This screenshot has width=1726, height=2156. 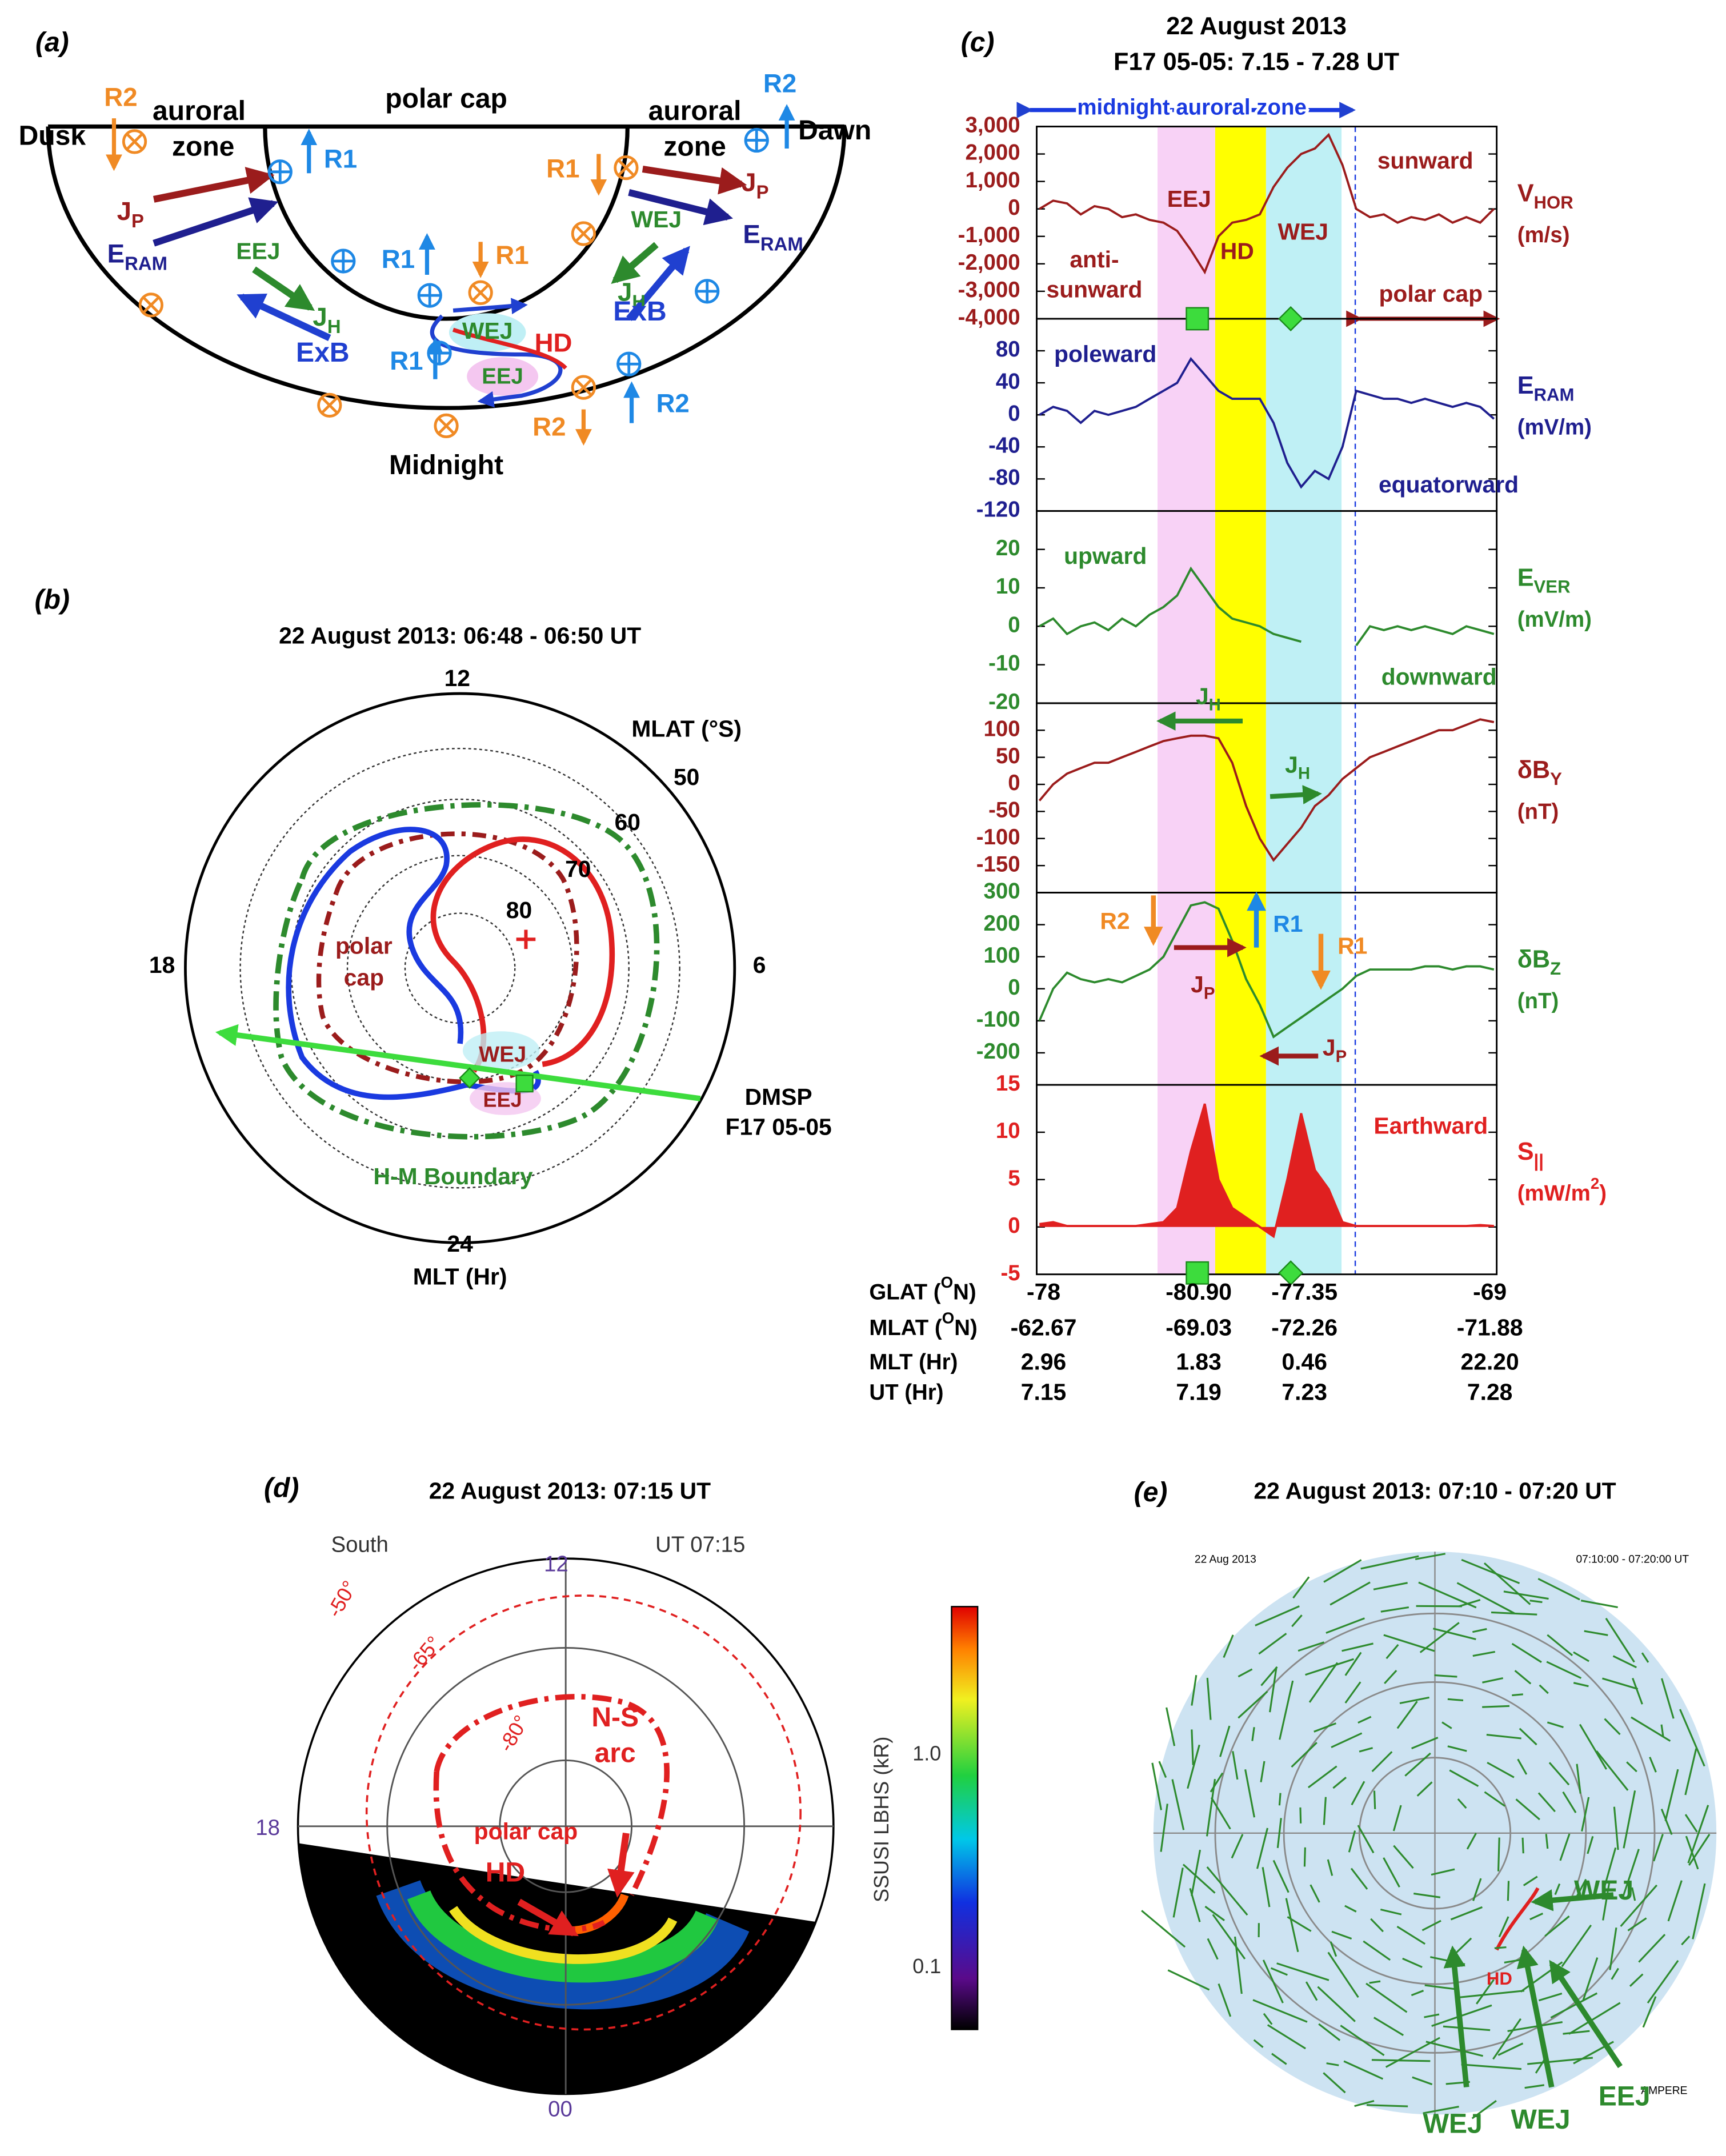 What do you see at coordinates (1490, 1292) in the screenshot?
I see `row-value: -69` at bounding box center [1490, 1292].